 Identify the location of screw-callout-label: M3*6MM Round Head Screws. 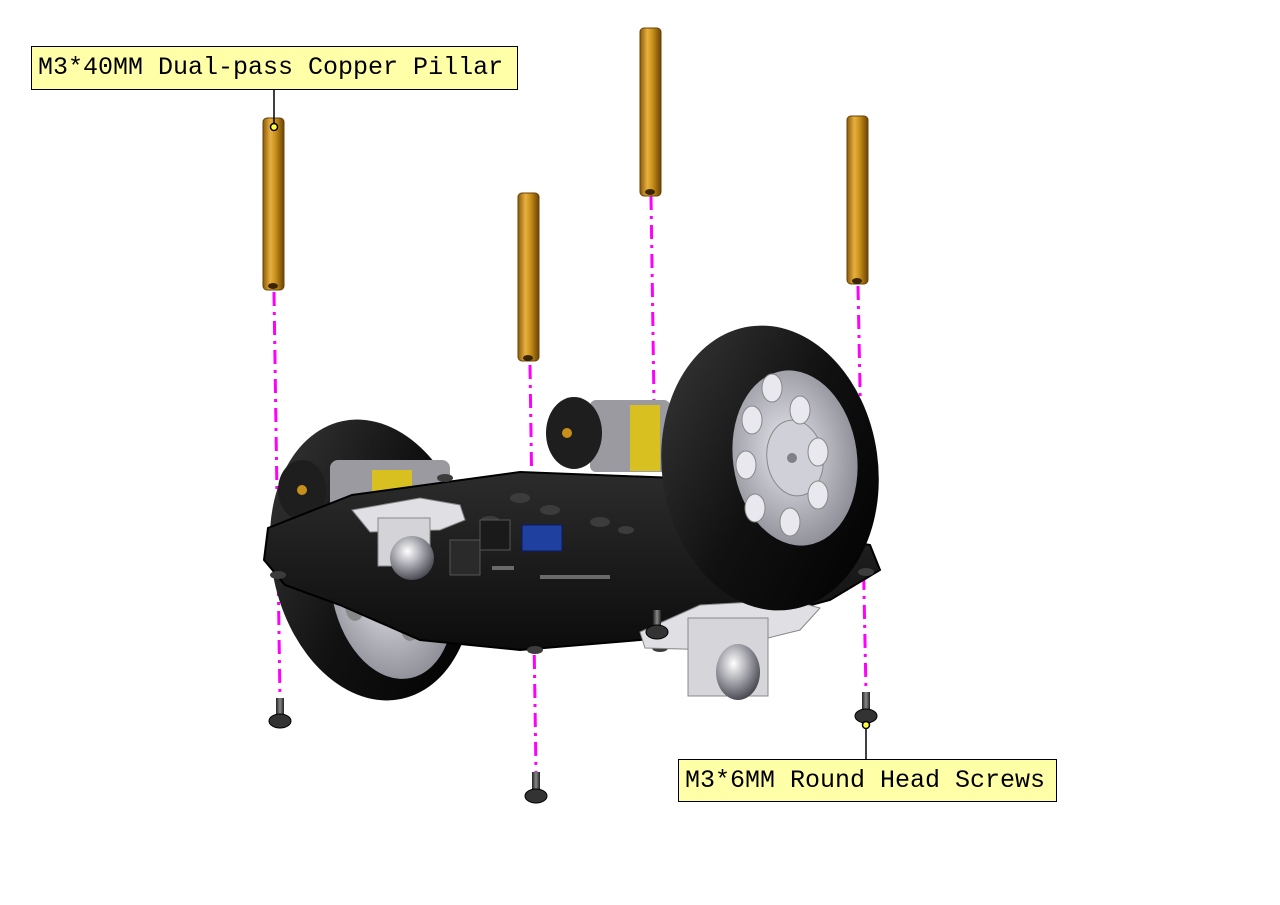
(867, 780).